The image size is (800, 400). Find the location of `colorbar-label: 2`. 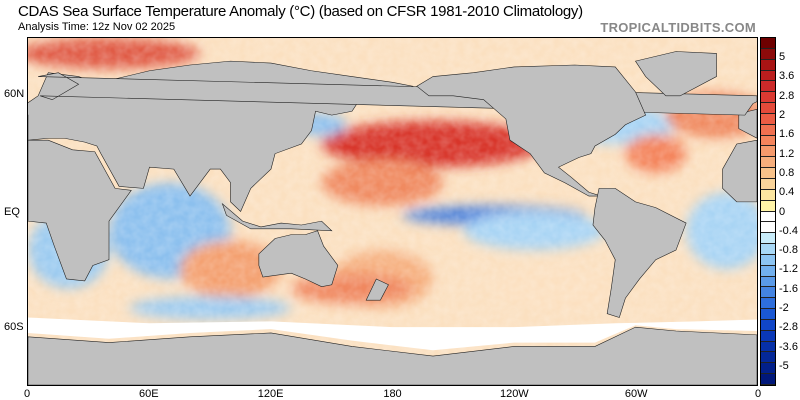

colorbar-label: 2 is located at coordinates (782, 114).